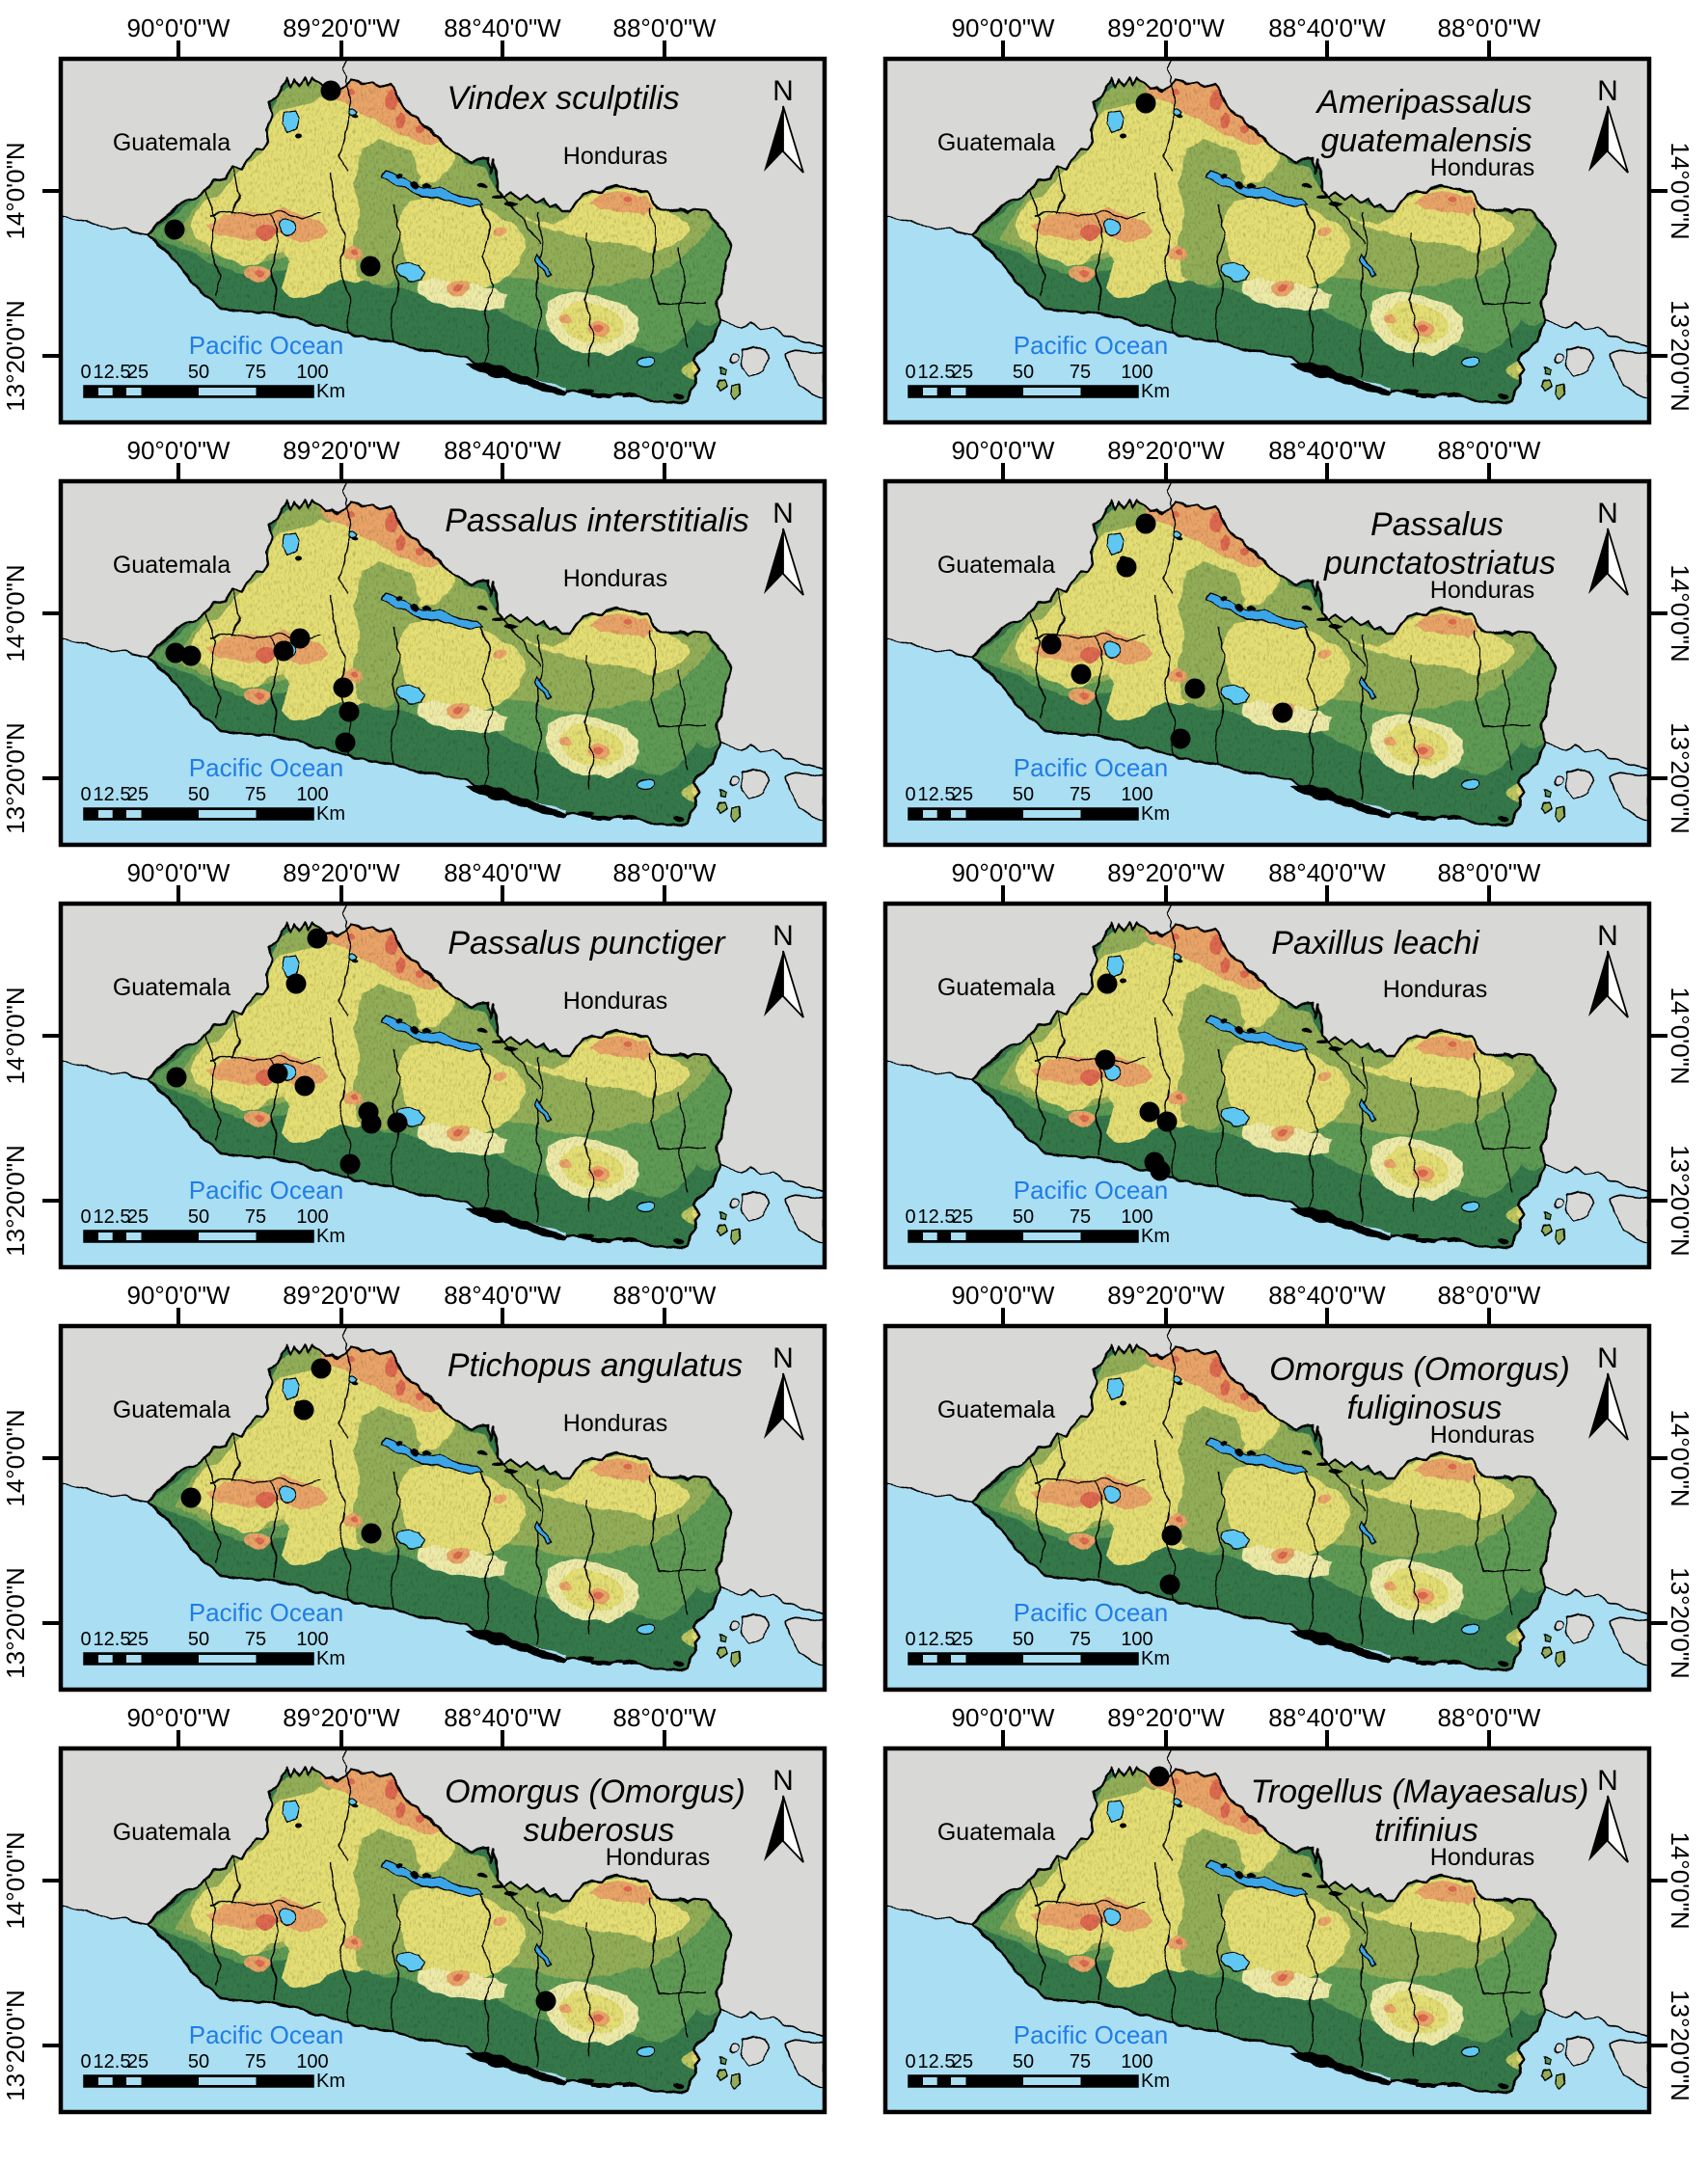  What do you see at coordinates (597, 520) in the screenshot?
I see `svg-text: Passalus interstitialis` at bounding box center [597, 520].